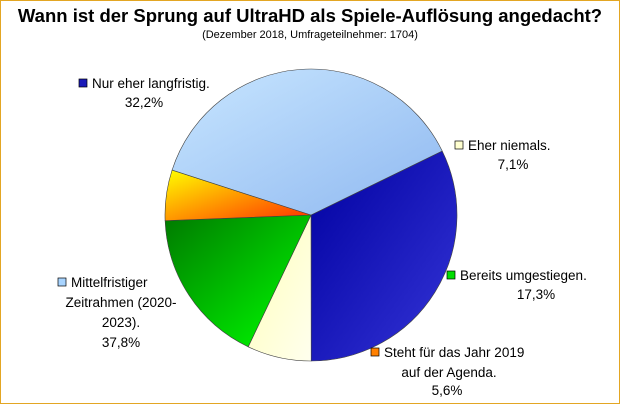  I want to click on slice-value-1: 32,2%, so click(144, 102).